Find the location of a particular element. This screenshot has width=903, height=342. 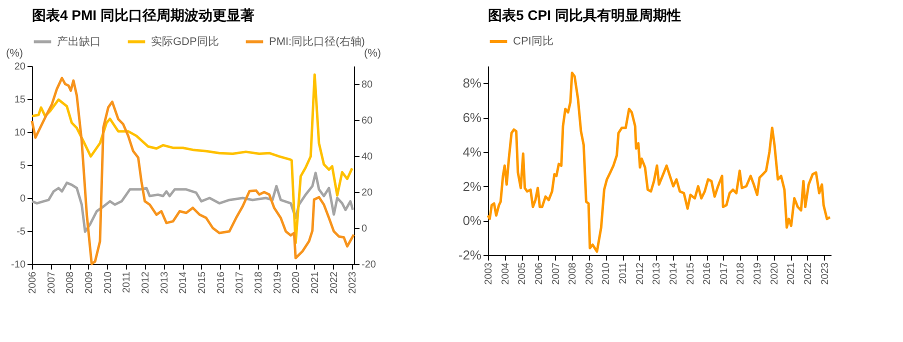

y-tick-label: -2% is located at coordinates (470, 255).